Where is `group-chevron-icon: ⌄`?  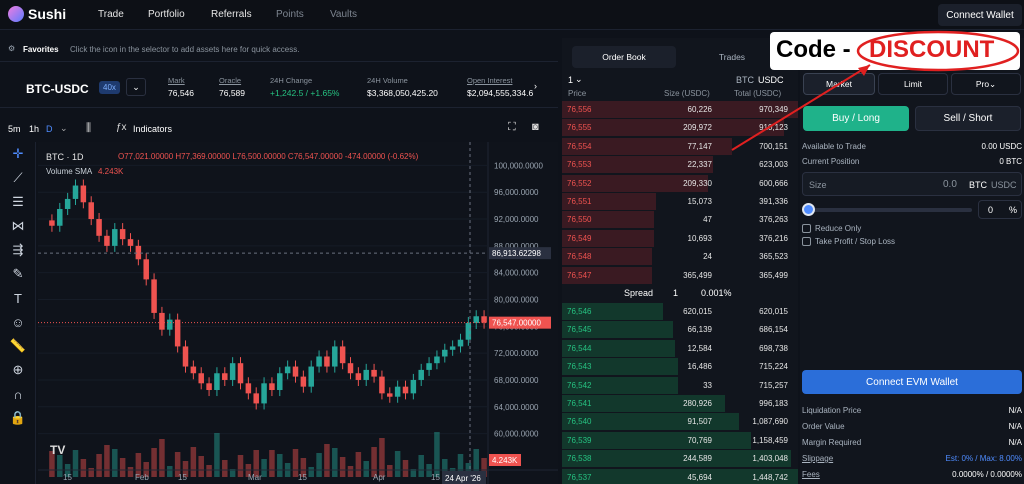 group-chevron-icon: ⌄ is located at coordinates (579, 79).